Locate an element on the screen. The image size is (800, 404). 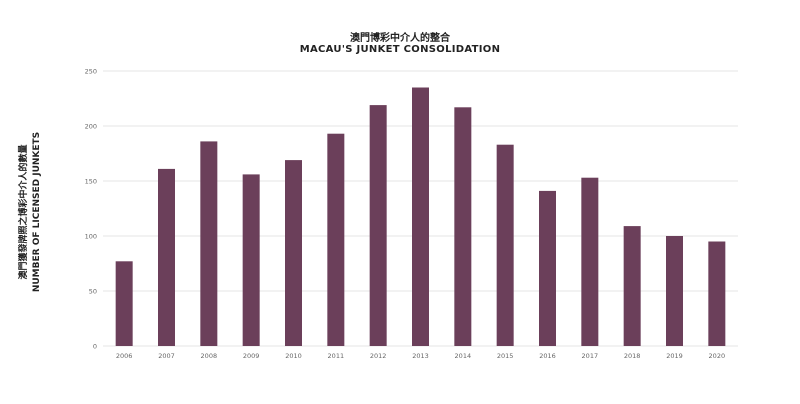
x-tick-label: 2006 is located at coordinates (124, 356).